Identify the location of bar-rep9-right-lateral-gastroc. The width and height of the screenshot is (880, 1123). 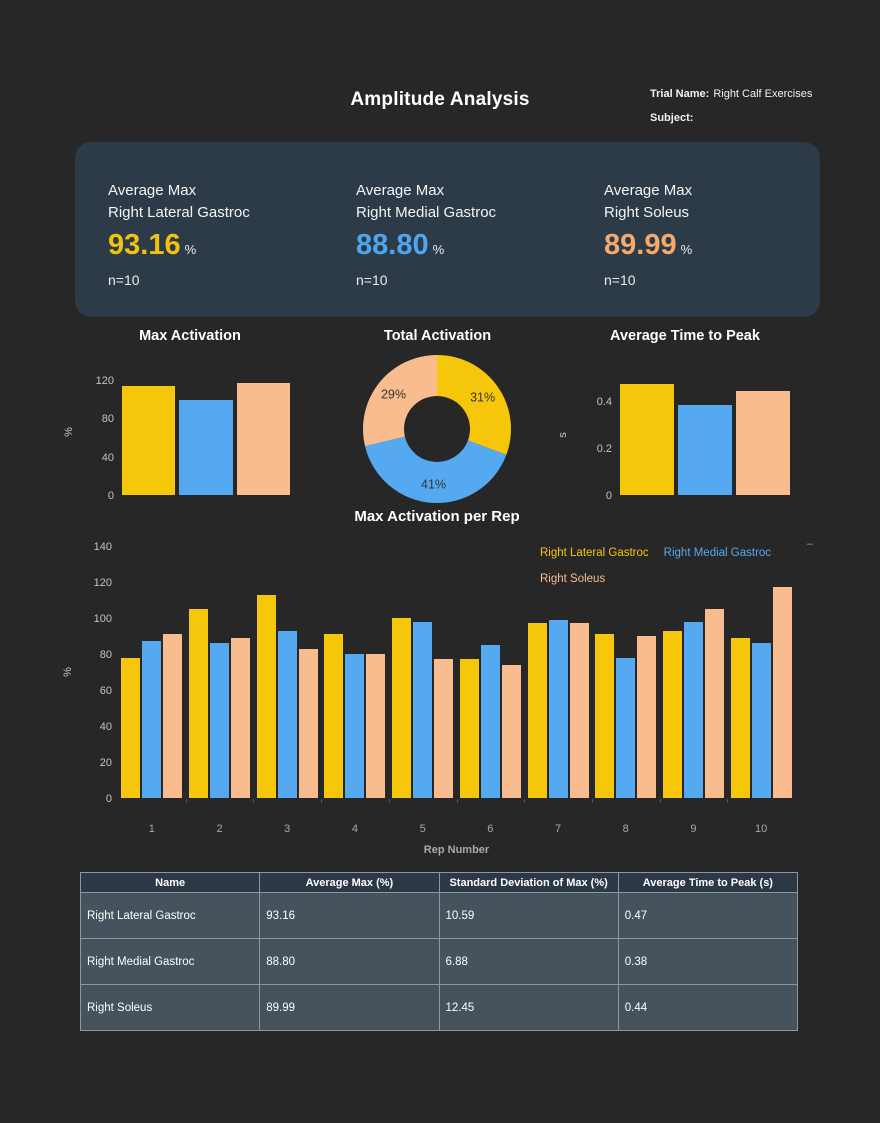
(672, 714).